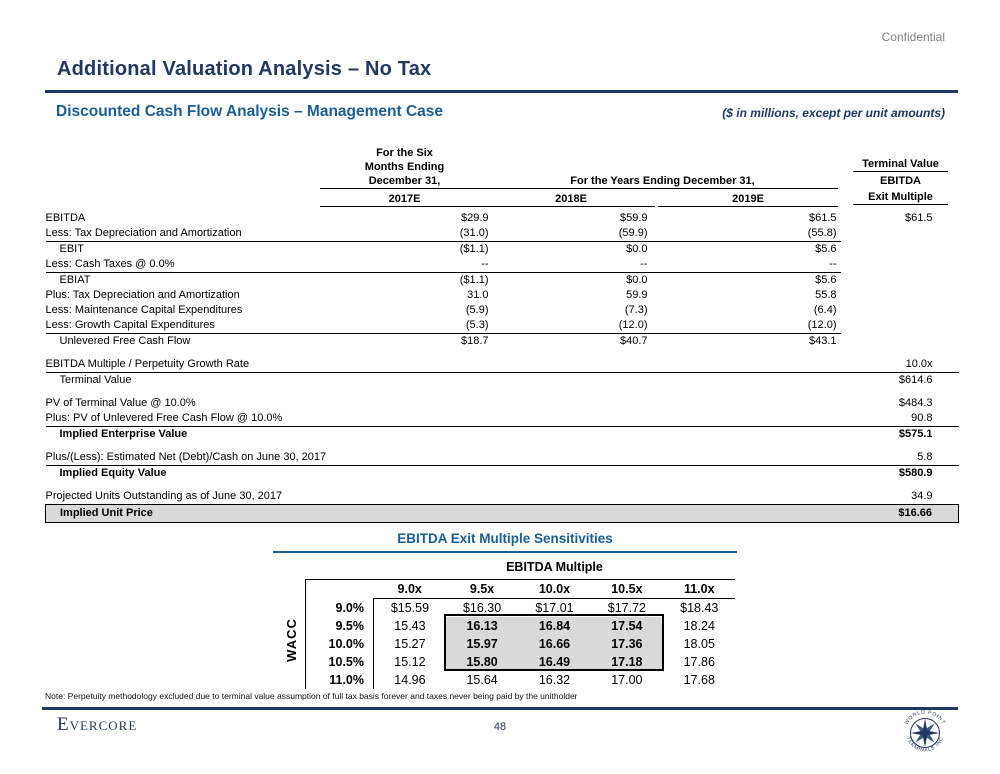 The width and height of the screenshot is (1000, 774). Describe the element at coordinates (822, 341) in the screenshot. I see `dcf-cell-2019e: $43.1` at that location.